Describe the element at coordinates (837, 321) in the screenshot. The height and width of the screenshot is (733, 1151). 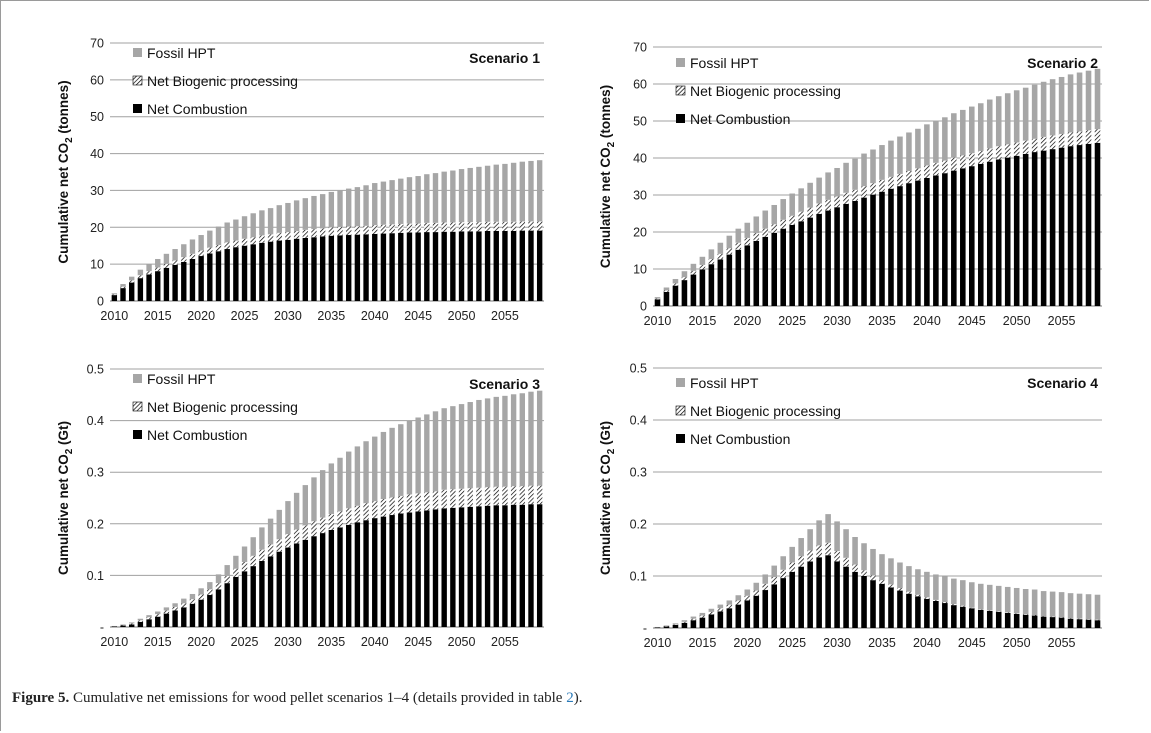
I see `x-tick-label: 2030` at that location.